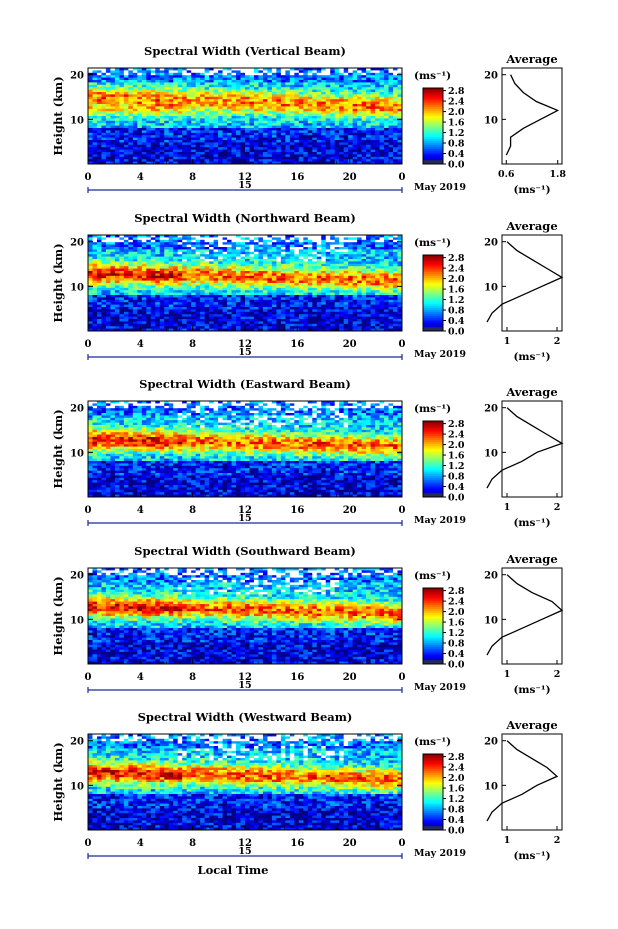  What do you see at coordinates (245, 551) in the screenshot?
I see `panel-title: Spectral Width (Southward Beam)` at bounding box center [245, 551].